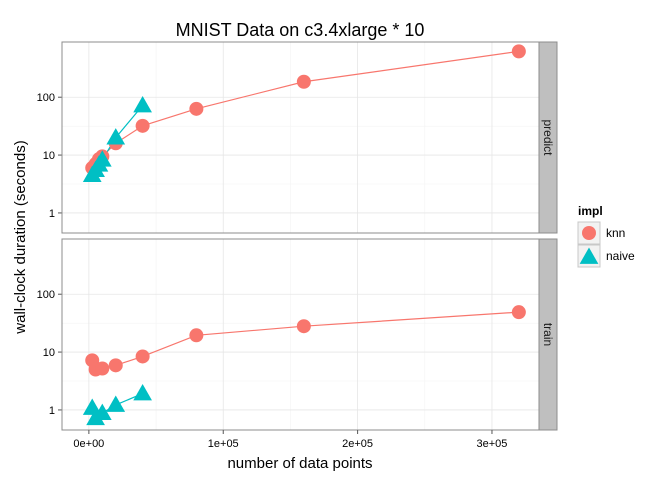 Image resolution: width=672 pixels, height=480 pixels. I want to click on legend-label: knn, so click(615, 233).